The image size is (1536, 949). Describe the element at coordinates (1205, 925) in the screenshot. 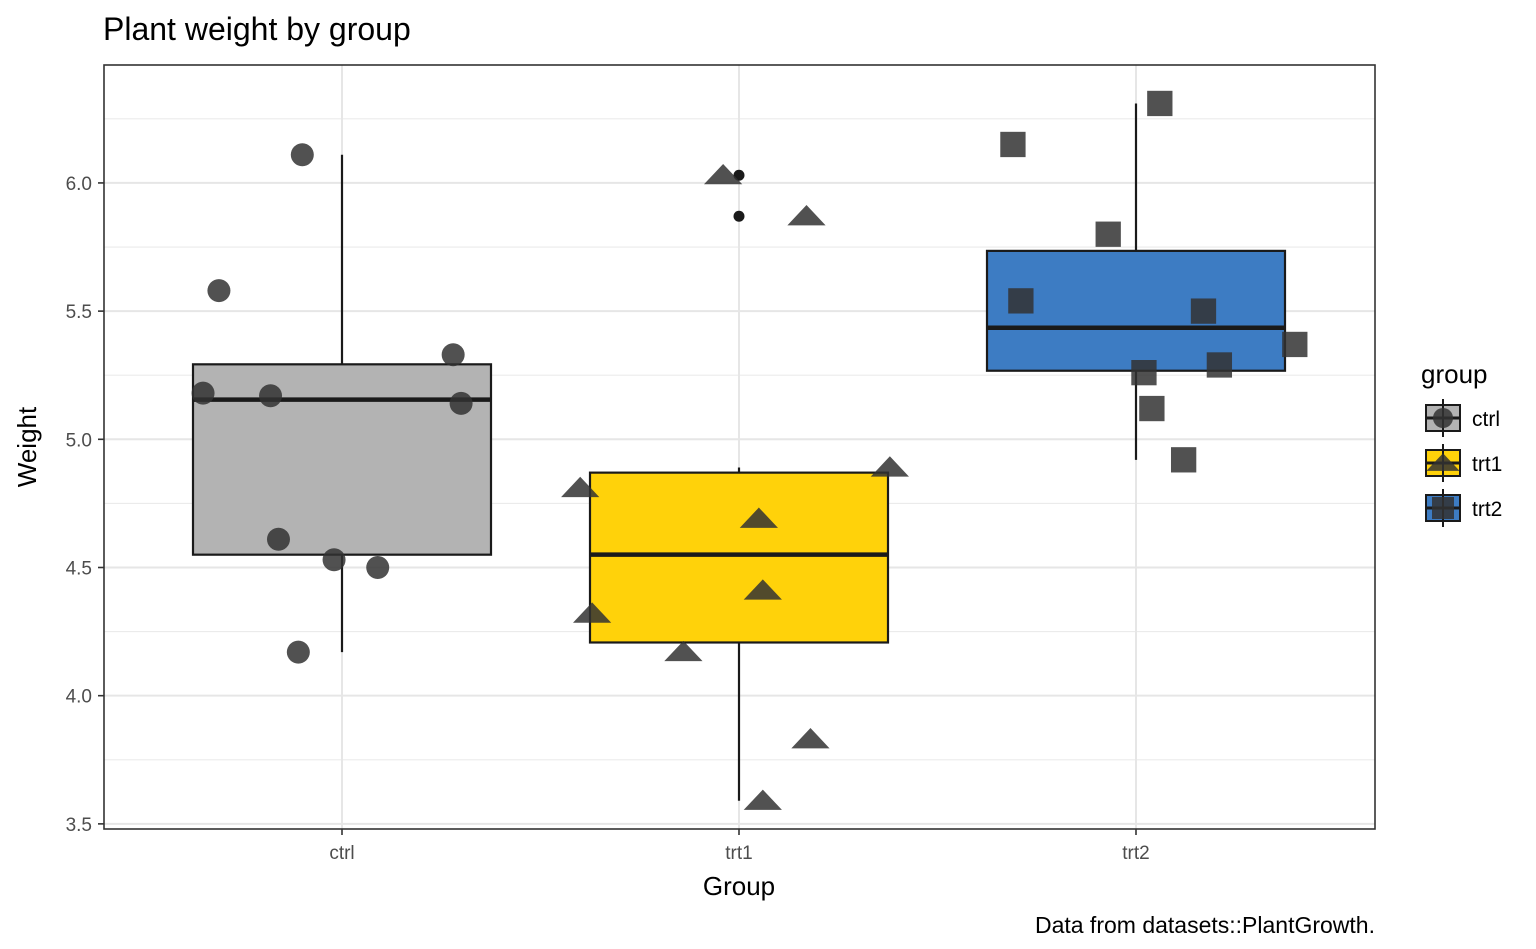

I see `chart-caption: Data from datasets::PlantGrowth.` at that location.